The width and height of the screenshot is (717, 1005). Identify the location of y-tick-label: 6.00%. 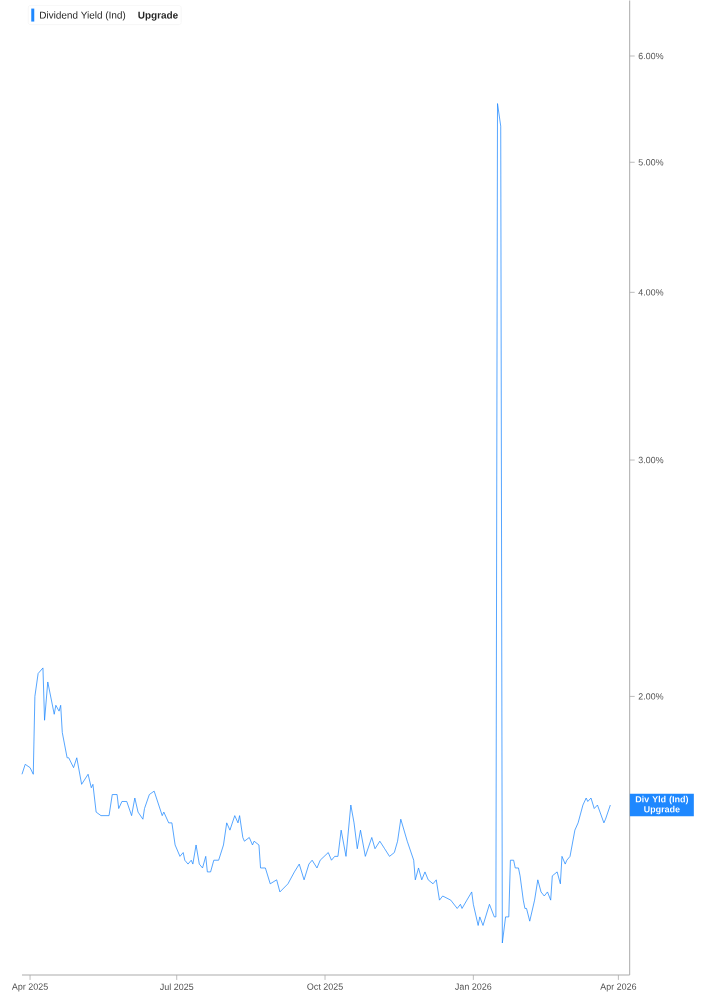
(651, 56).